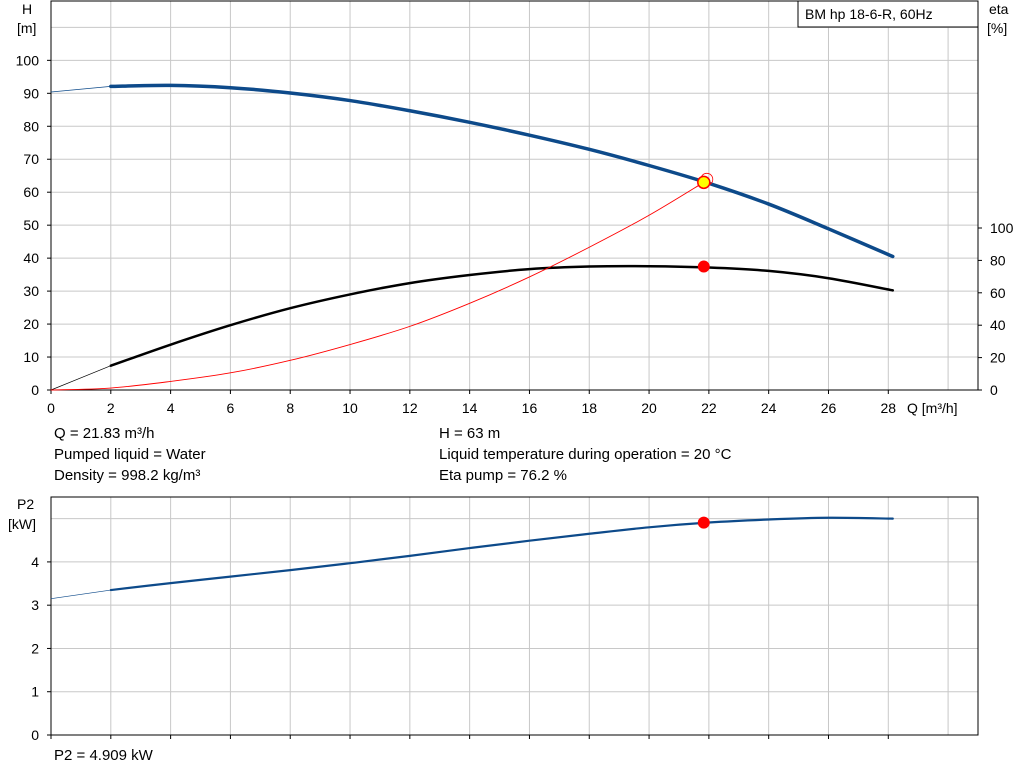  I want to click on p2-curve, so click(501, 554).